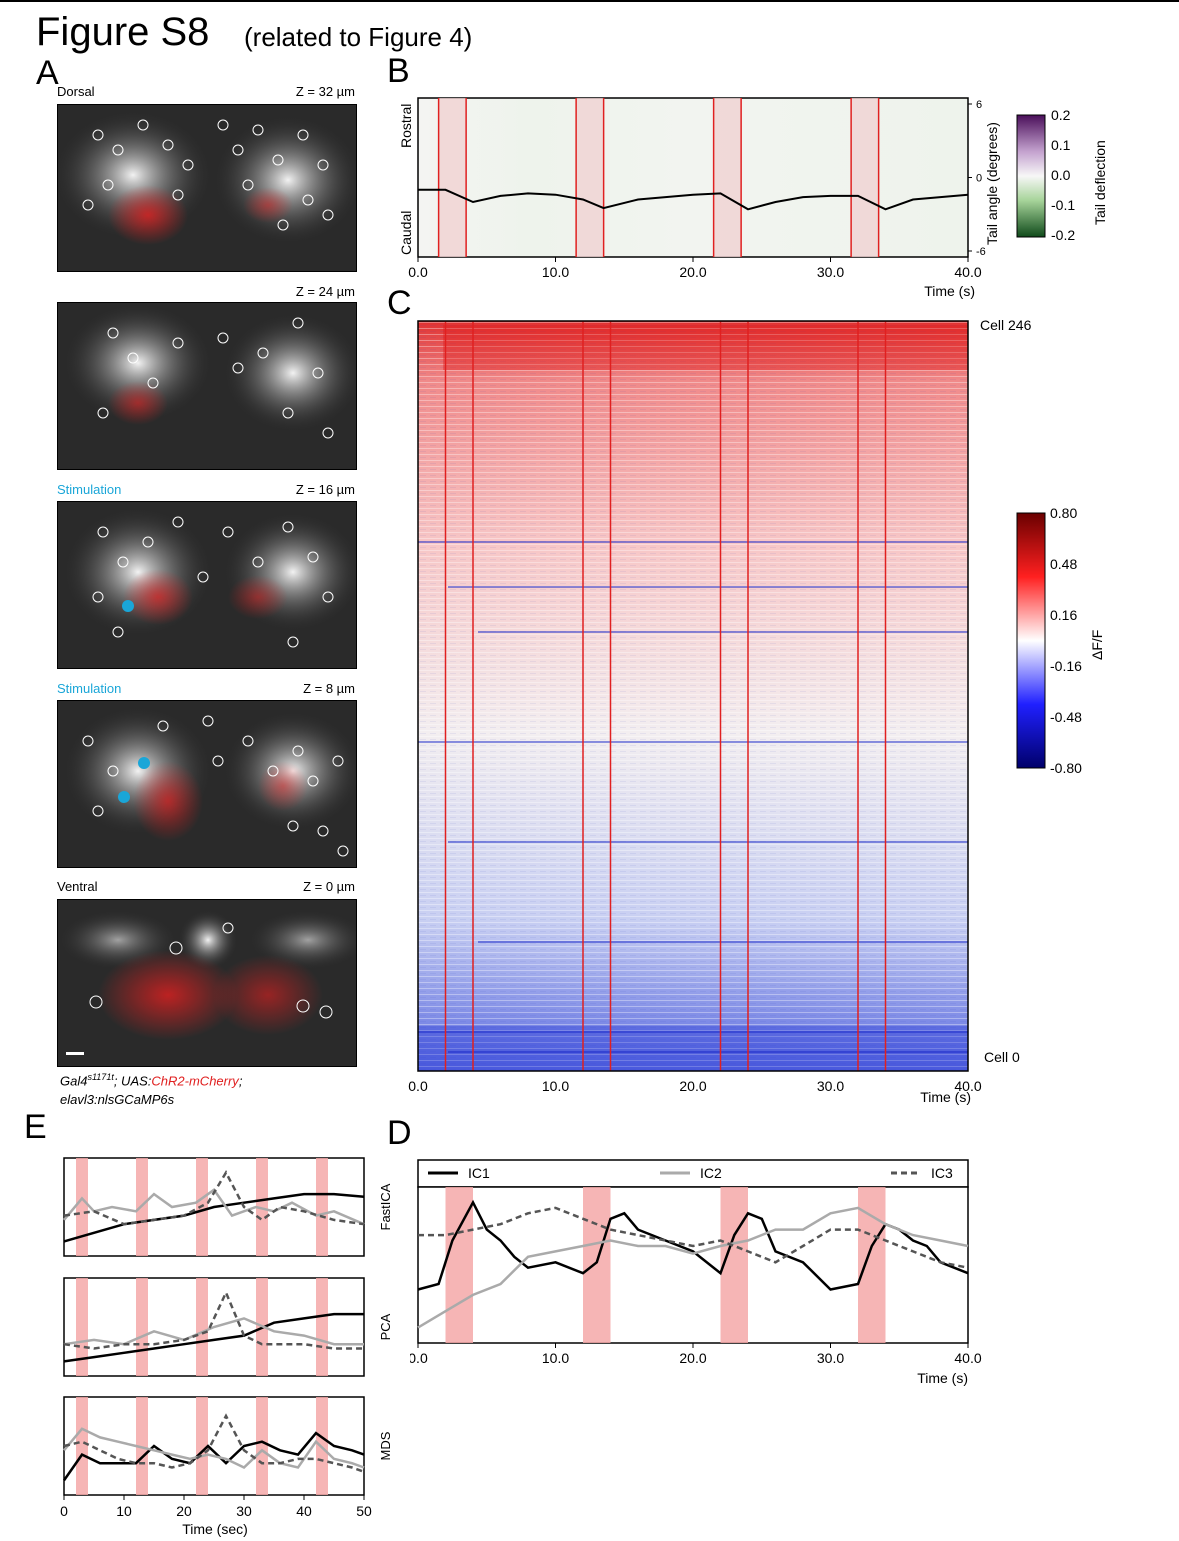  What do you see at coordinates (385, 1326) in the screenshot?
I see `row-label: PCA` at bounding box center [385, 1326].